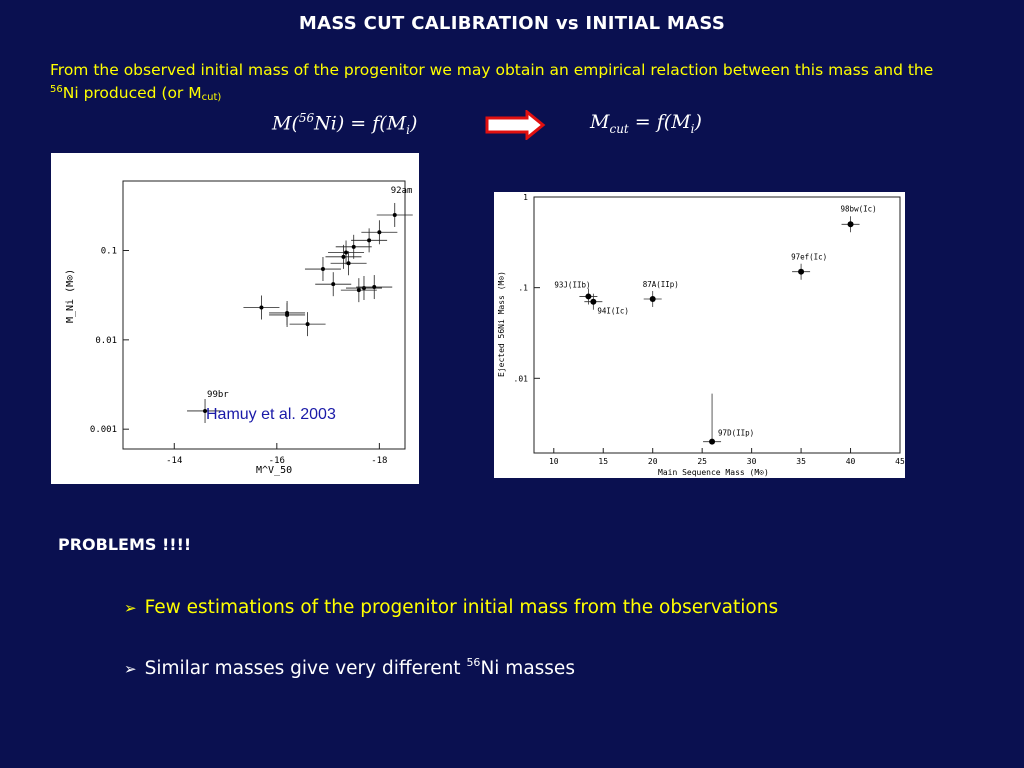 The width and height of the screenshot is (1024, 768). I want to click on intro-subscript: cut), so click(211, 97).